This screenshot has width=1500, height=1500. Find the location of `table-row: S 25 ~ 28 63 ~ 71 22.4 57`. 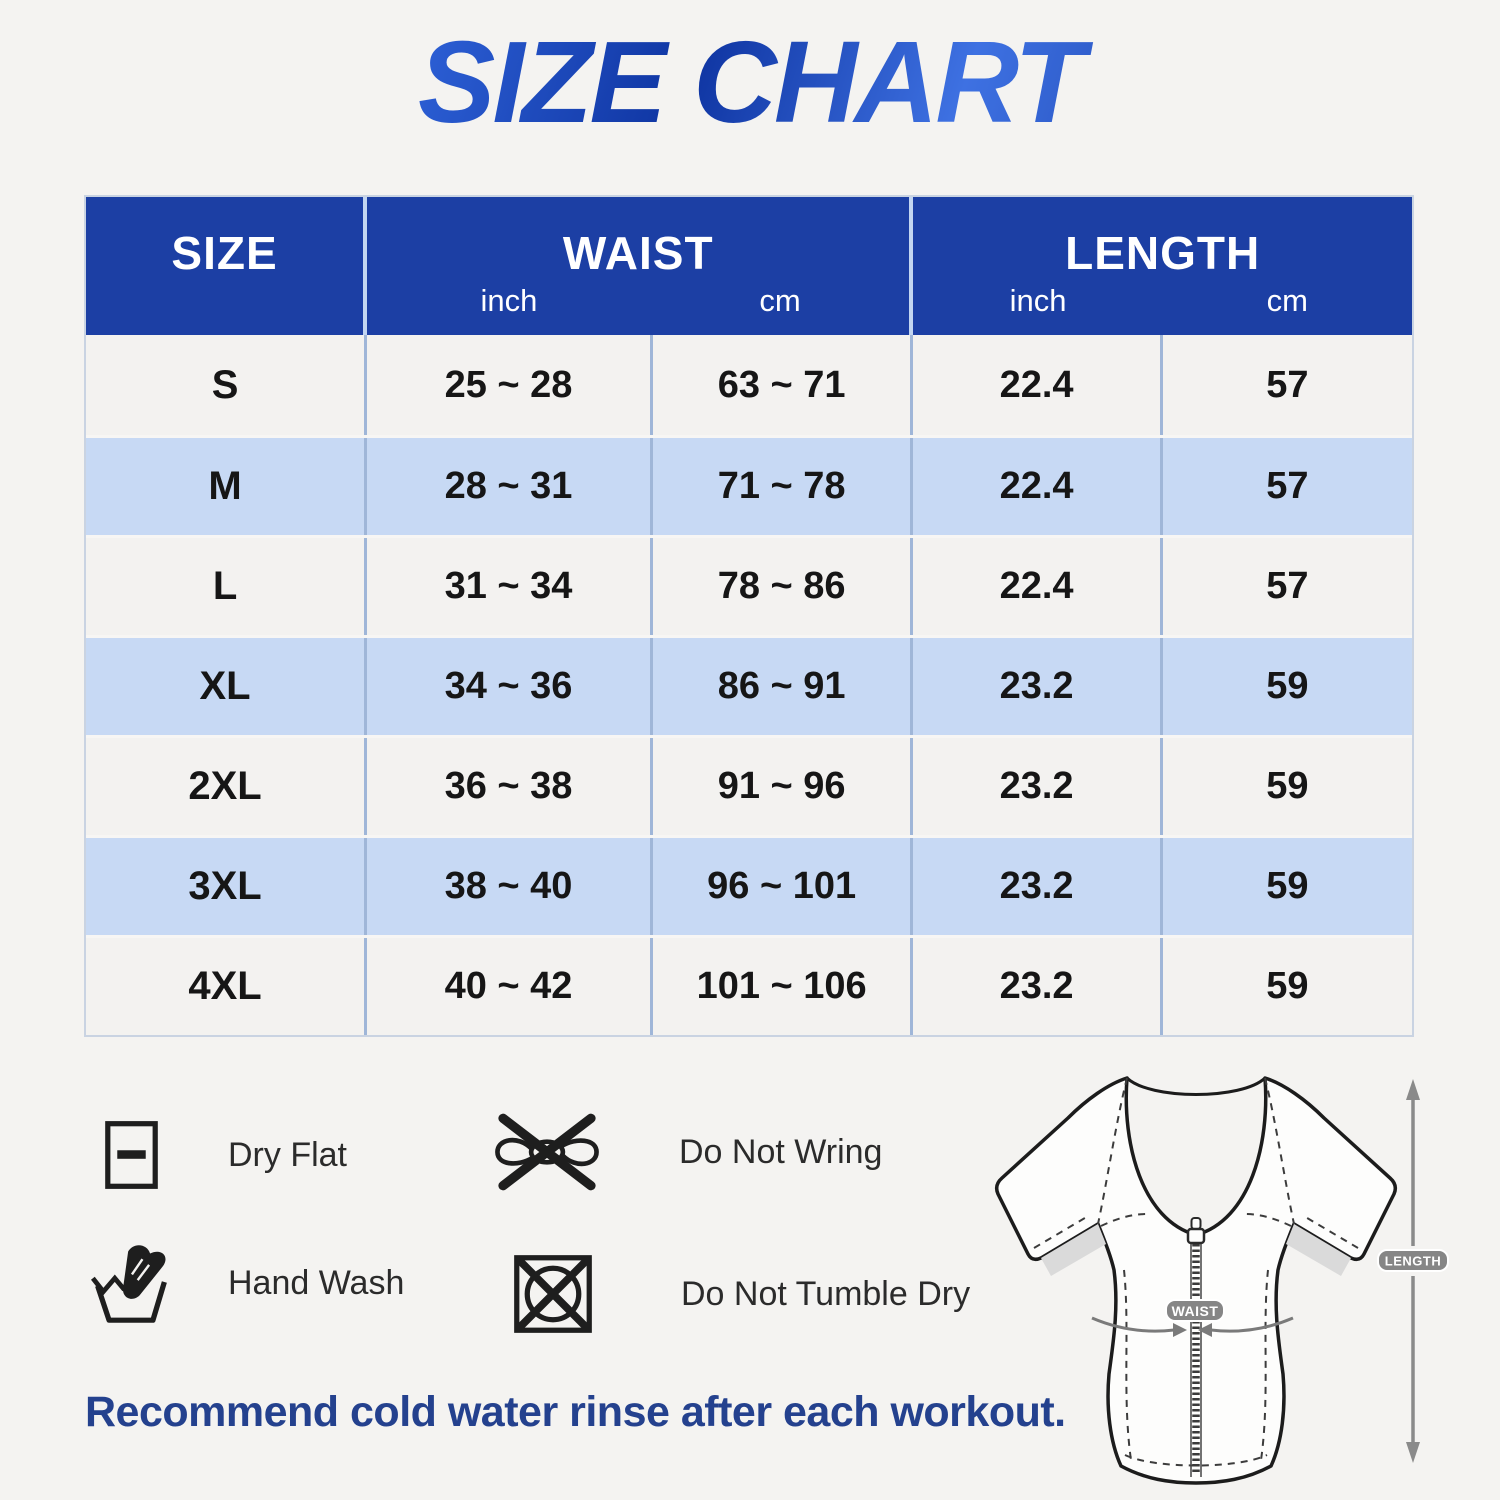

table-row: S 25 ~ 28 63 ~ 71 22.4 57 is located at coordinates (749, 385).